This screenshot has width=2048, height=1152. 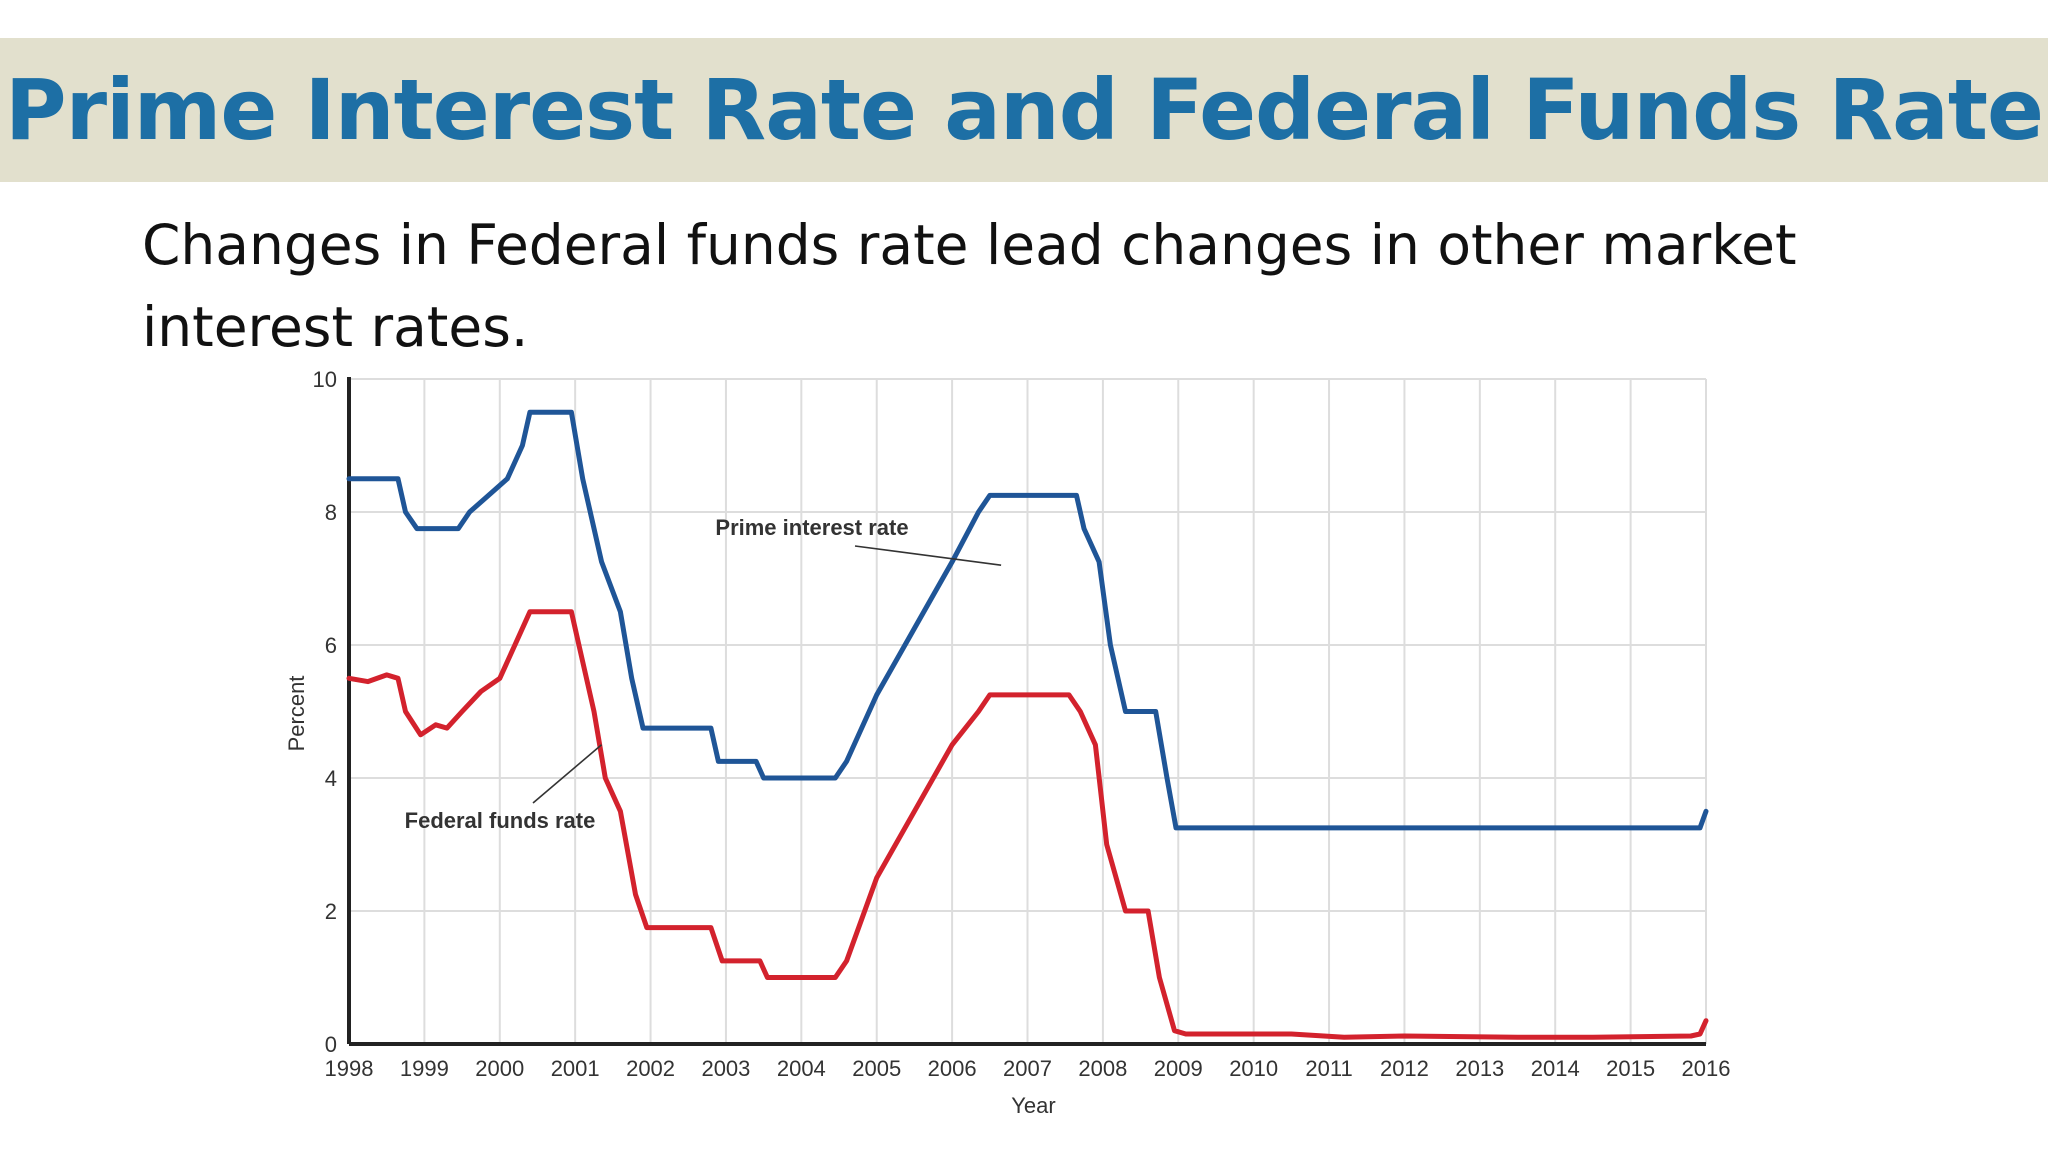 I want to click on x-tick-label: 2008, so click(x=1102, y=1068).